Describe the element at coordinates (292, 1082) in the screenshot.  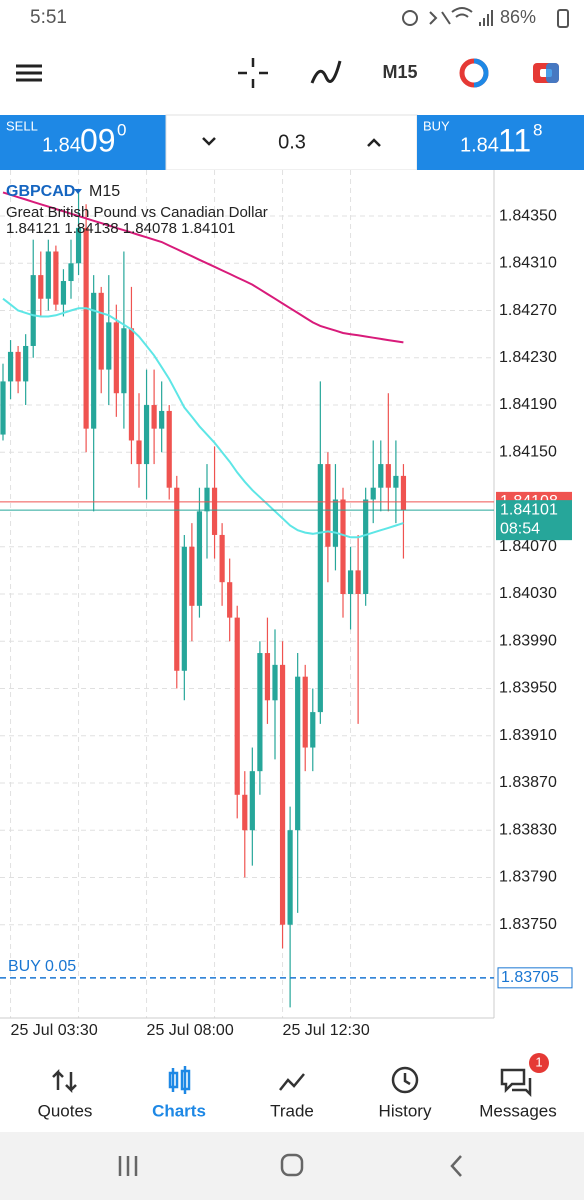
I see `nav-icons` at that location.